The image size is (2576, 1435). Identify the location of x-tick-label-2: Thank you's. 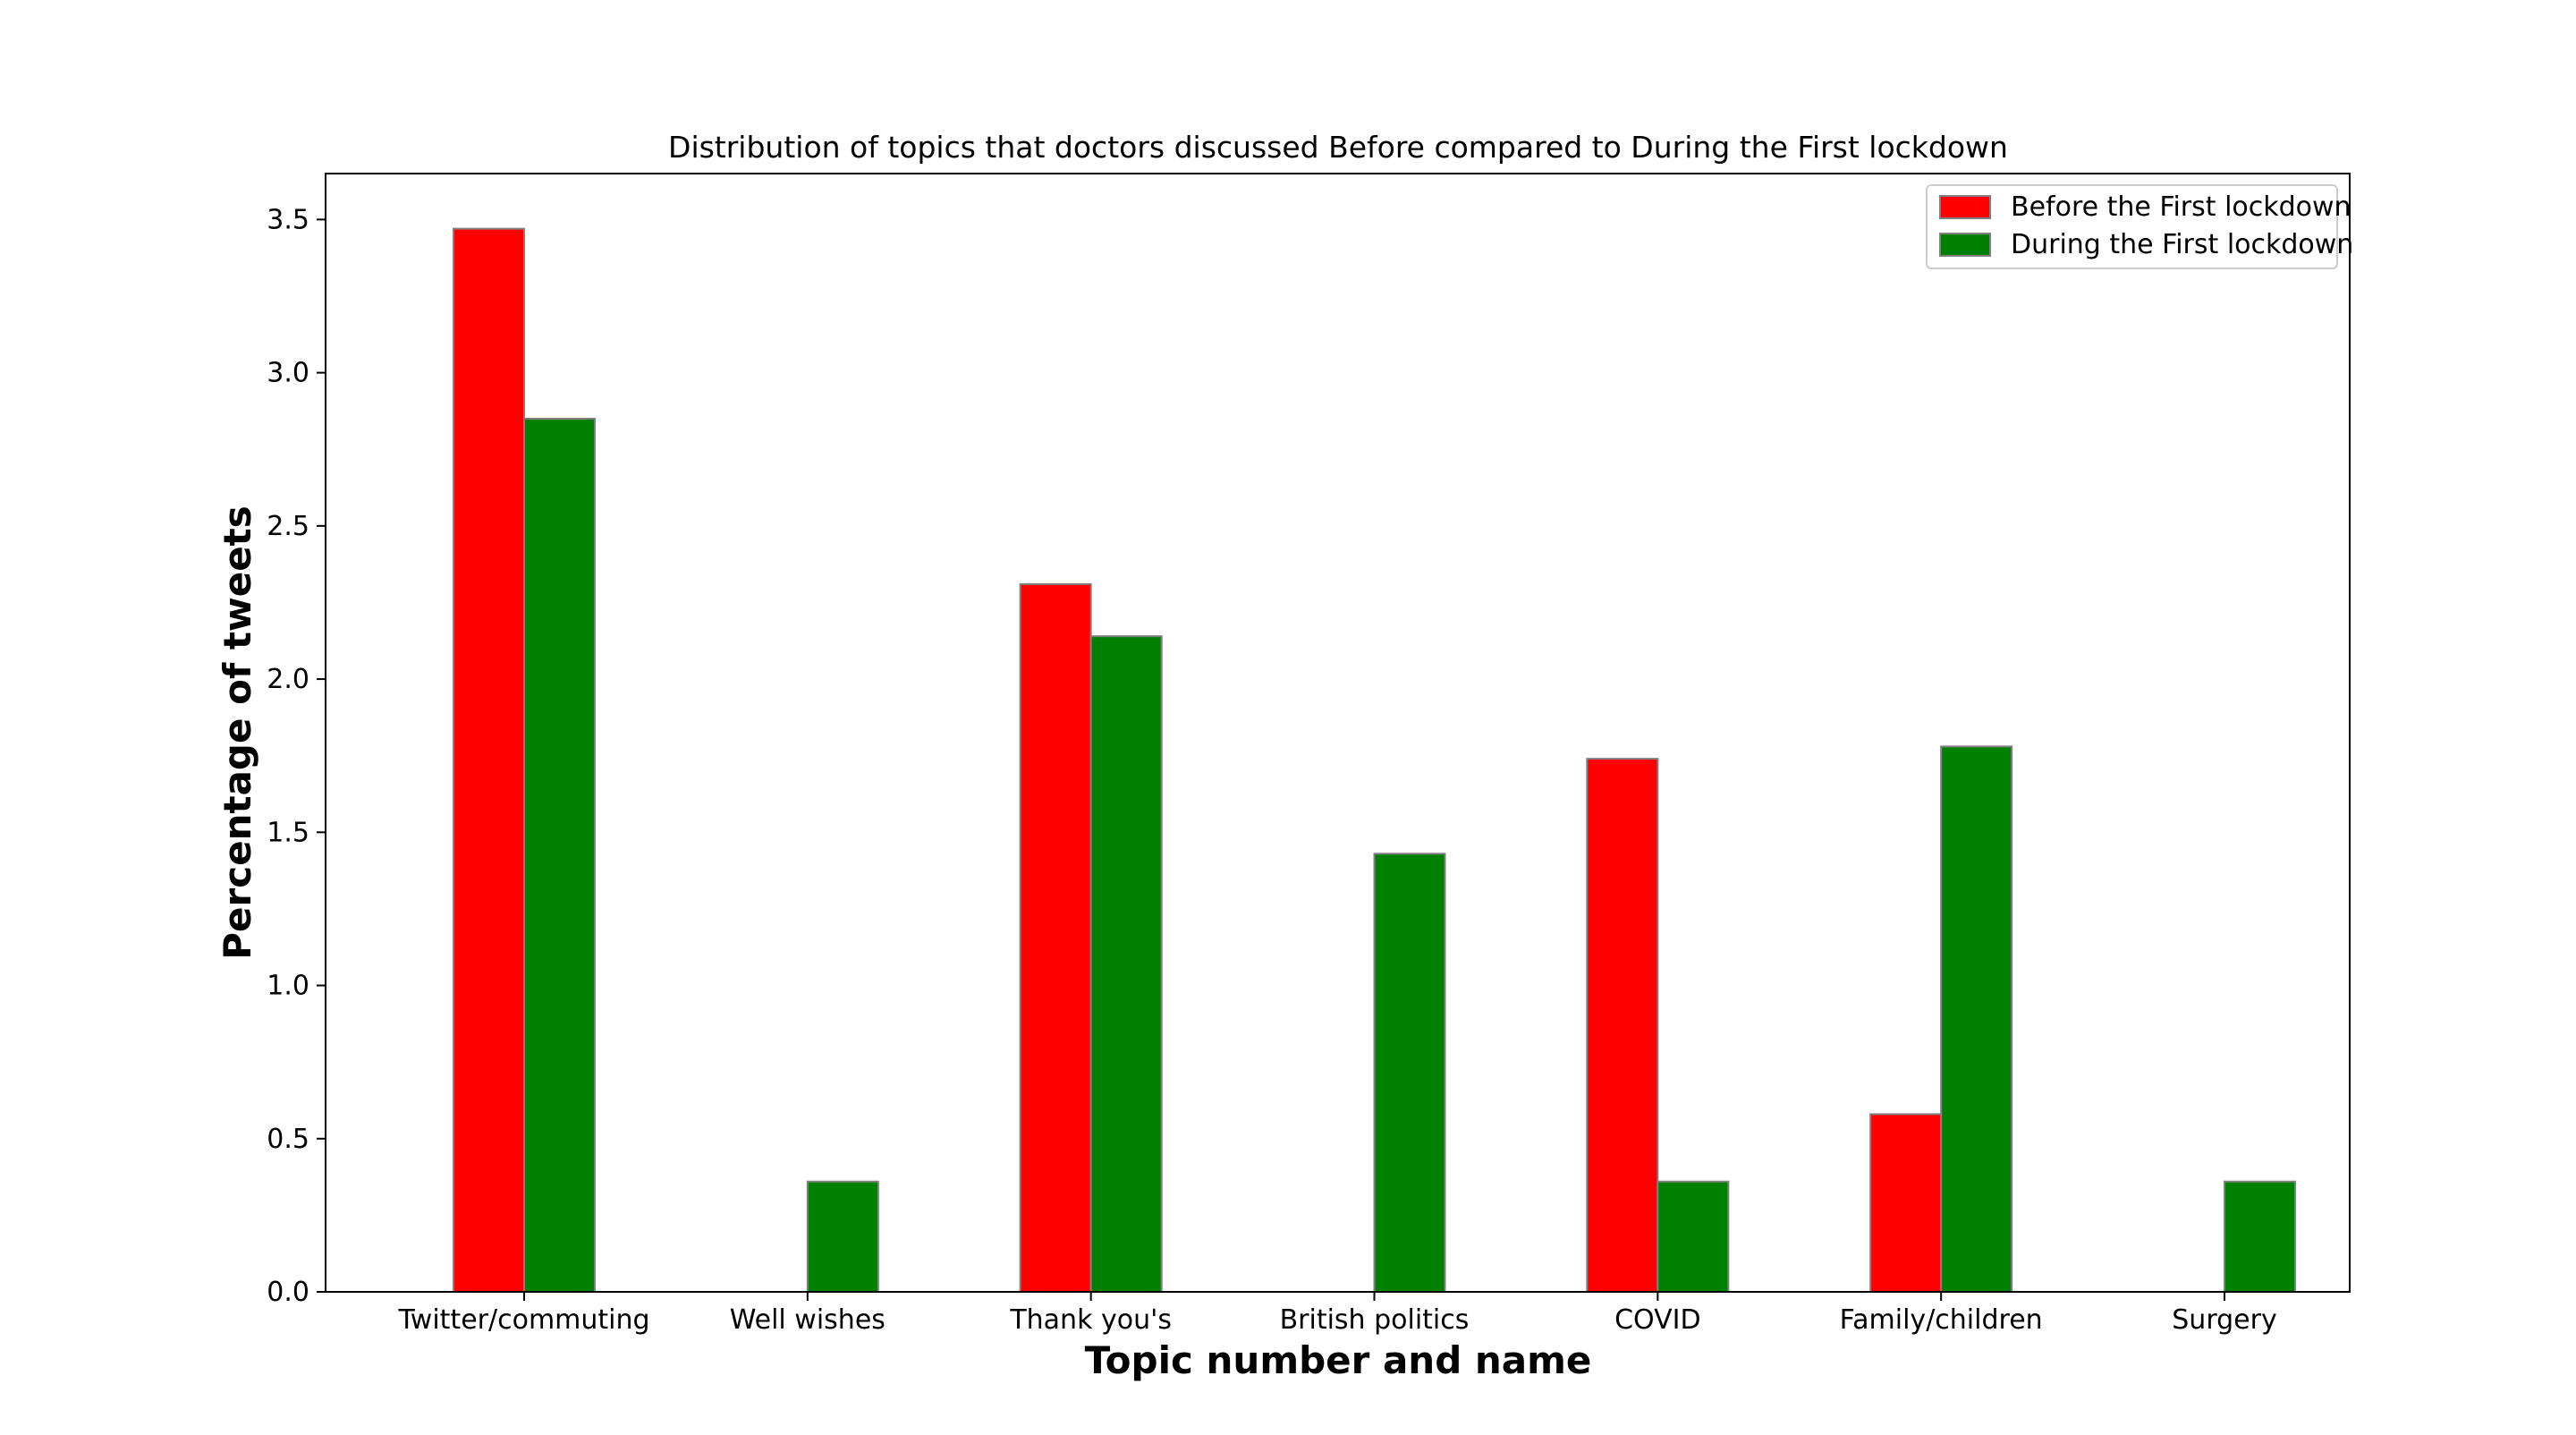
(1090, 1320).